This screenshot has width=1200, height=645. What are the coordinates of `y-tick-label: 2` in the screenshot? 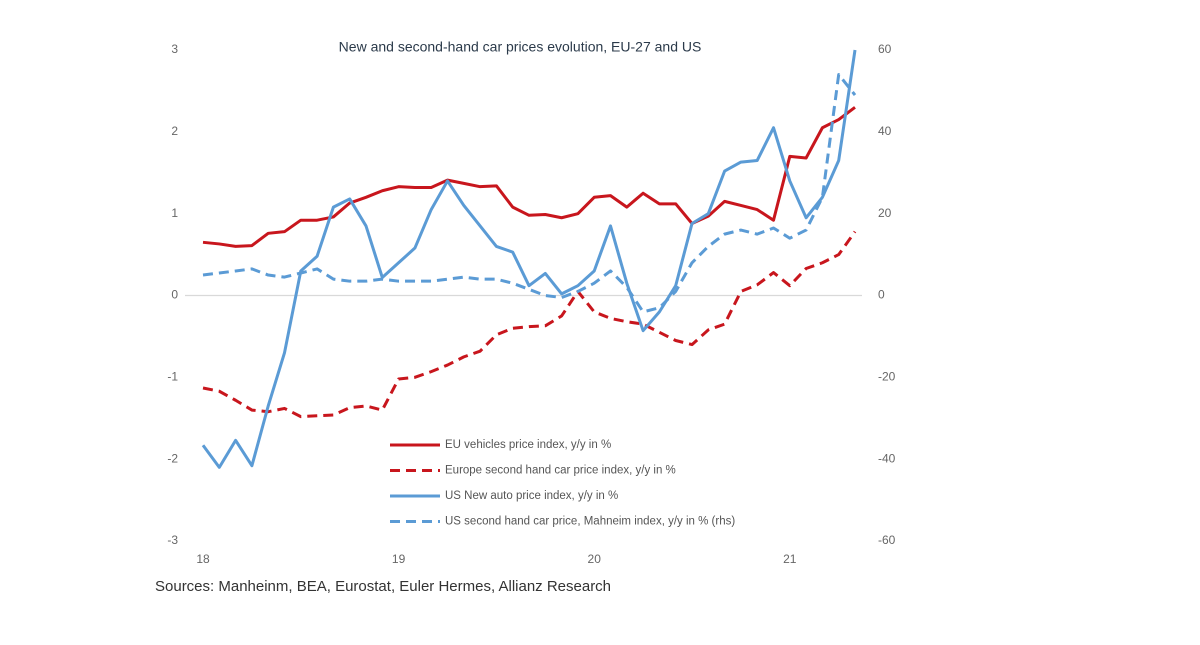 It's located at (174, 131).